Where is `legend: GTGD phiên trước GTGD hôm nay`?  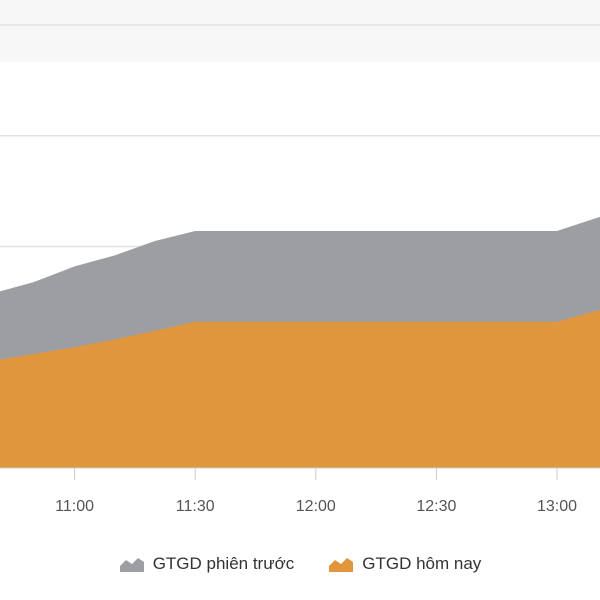 legend: GTGD phiên trước GTGD hôm nay is located at coordinates (300, 564).